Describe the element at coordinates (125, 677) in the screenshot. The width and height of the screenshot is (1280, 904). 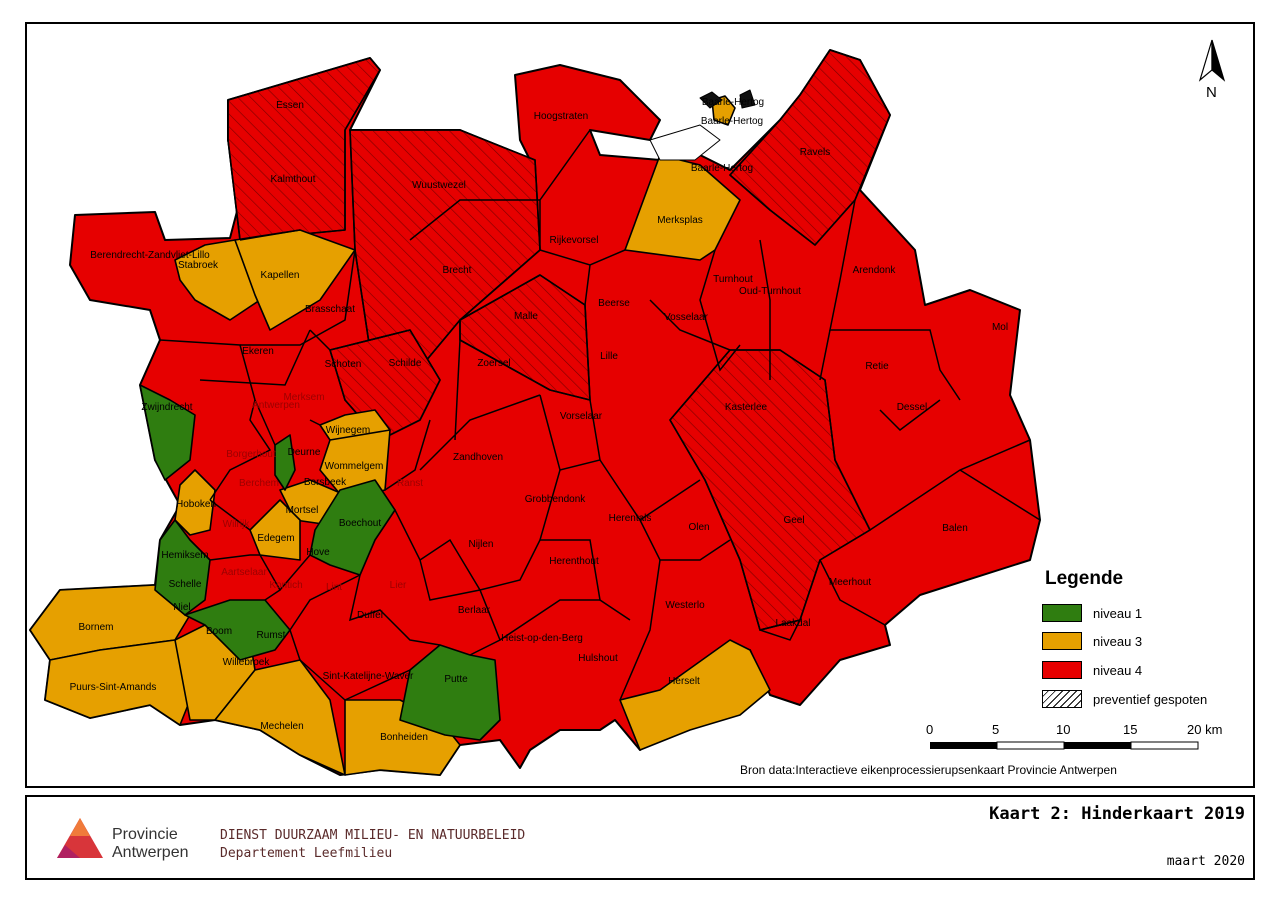
I see `region-puurs-sint-amands` at that location.